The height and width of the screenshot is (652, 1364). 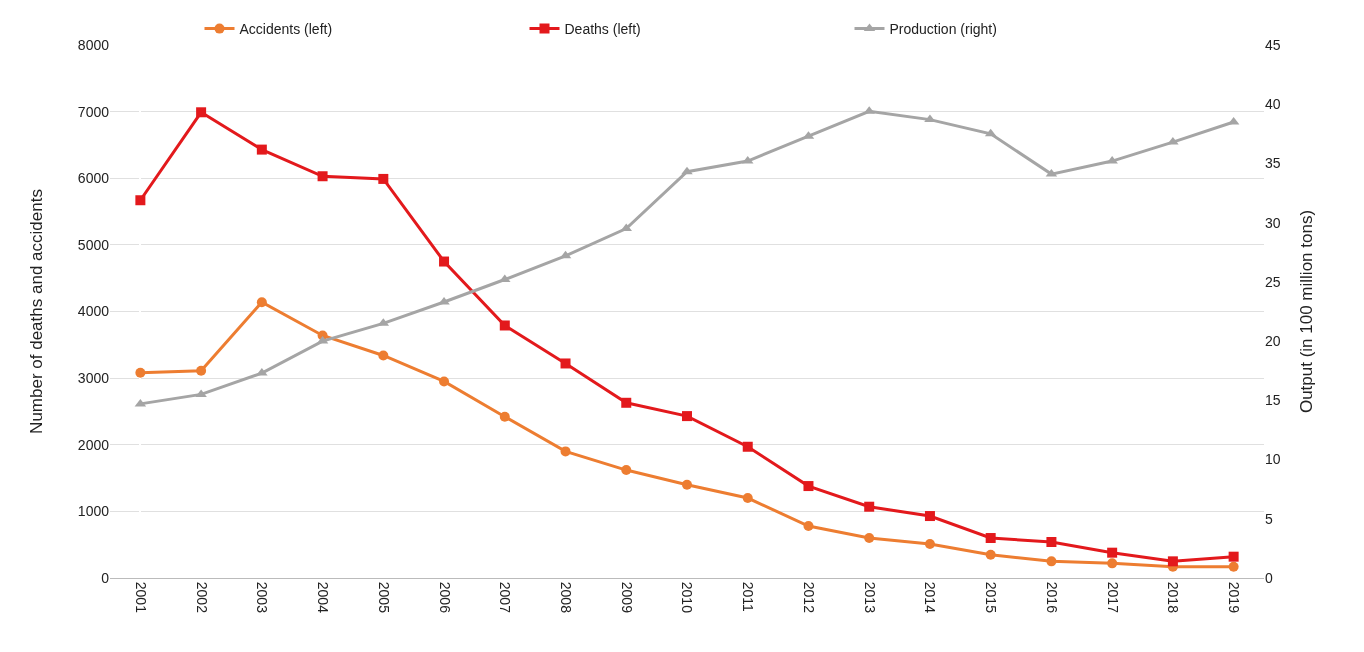 I want to click on x-tick-label: 2006, so click(x=444, y=597).